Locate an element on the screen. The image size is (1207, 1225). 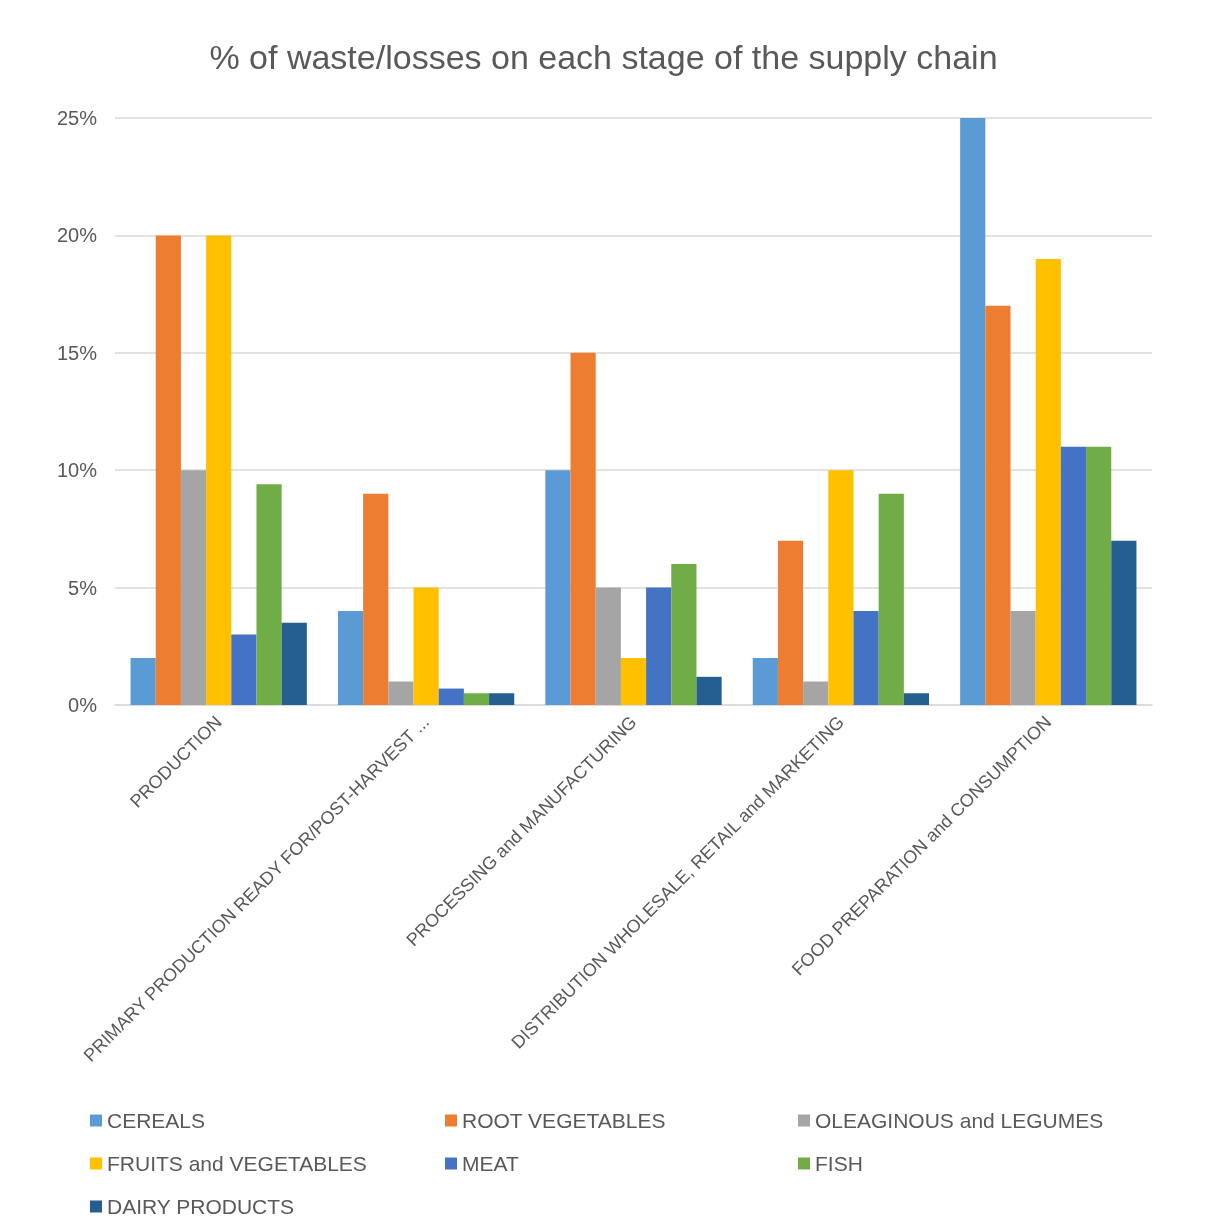
legend-label: CEREALS is located at coordinates (156, 1120).